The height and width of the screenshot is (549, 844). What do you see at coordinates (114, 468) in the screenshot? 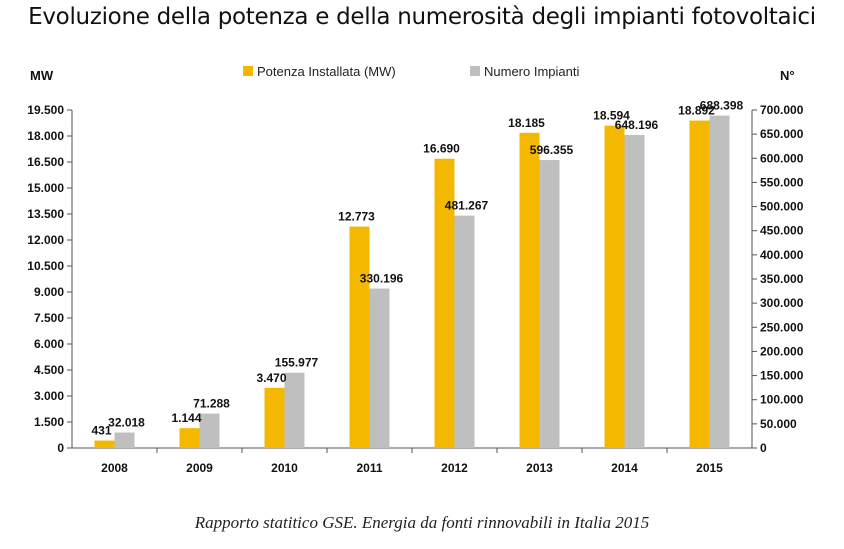
I see `x-tick-label-2008: 2008` at bounding box center [114, 468].